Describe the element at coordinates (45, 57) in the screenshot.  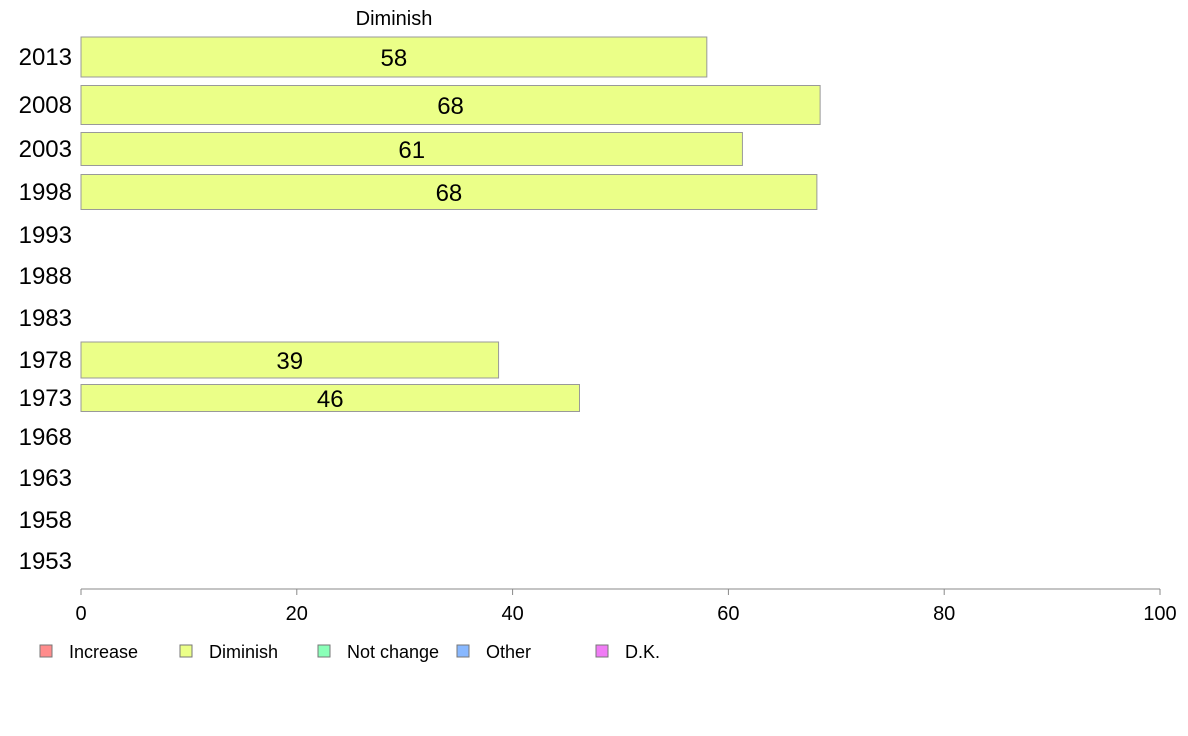
I see `category-label-2013: 2013` at that location.